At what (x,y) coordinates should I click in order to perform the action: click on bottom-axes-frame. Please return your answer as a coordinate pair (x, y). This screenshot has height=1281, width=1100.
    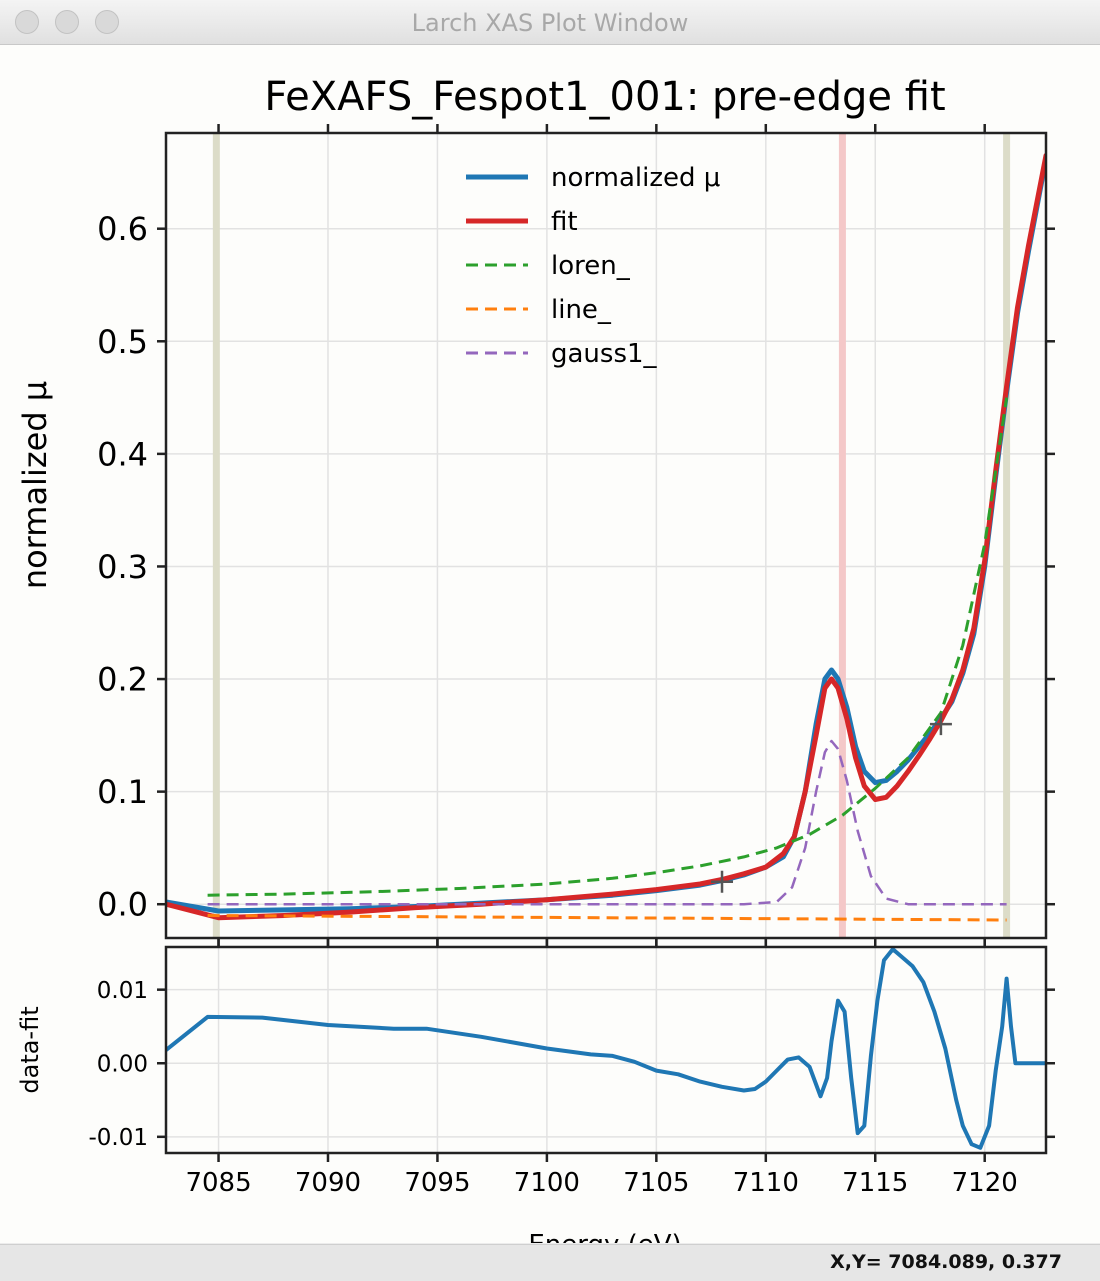
    Looking at the image, I should click on (606, 1050).